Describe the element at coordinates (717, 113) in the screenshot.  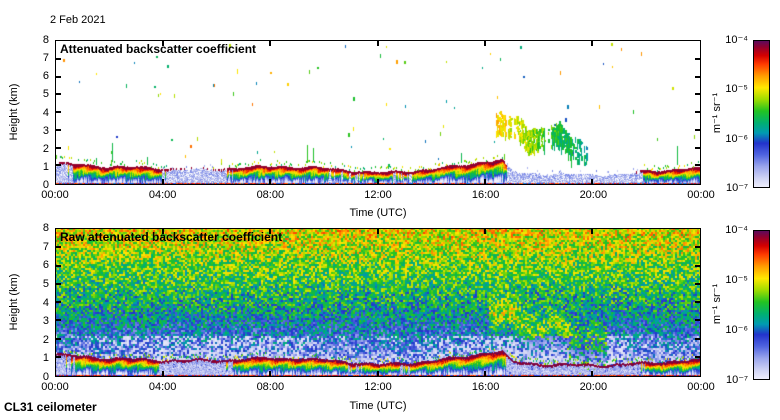
I see `top-colorbar-unit-label: m⁻¹ sr⁻¹` at that location.